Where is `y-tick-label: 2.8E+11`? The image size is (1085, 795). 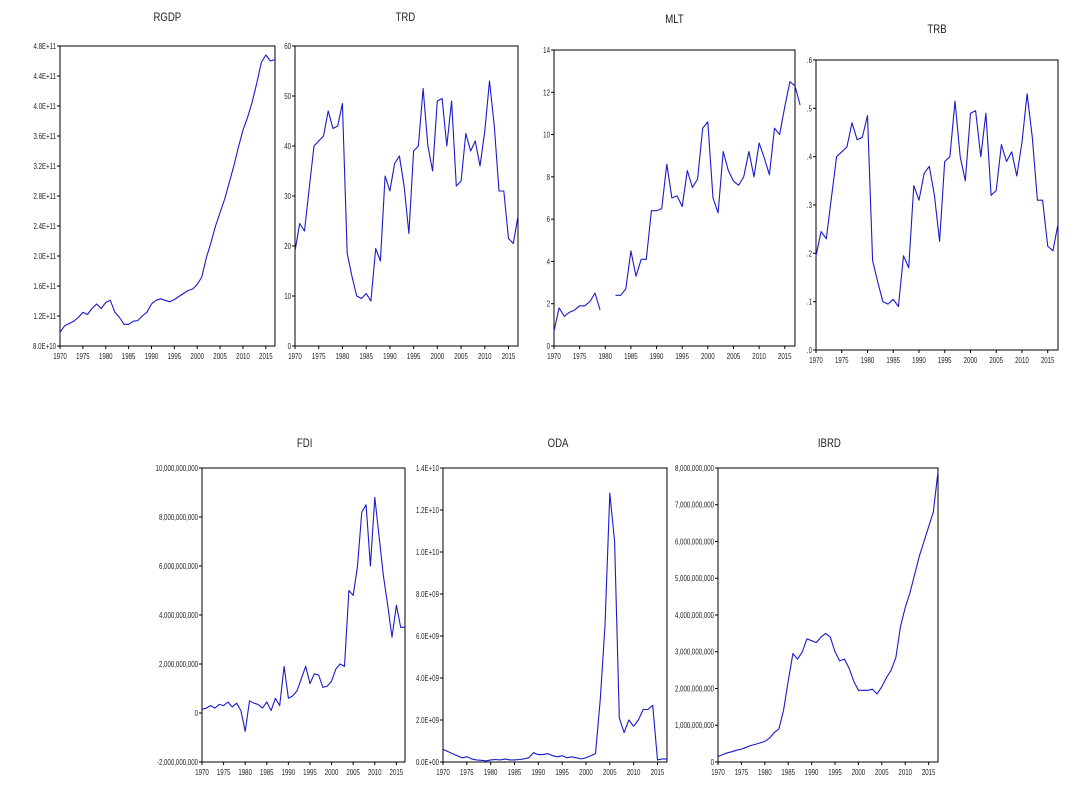
y-tick-label: 2.8E+11 is located at coordinates (45, 196).